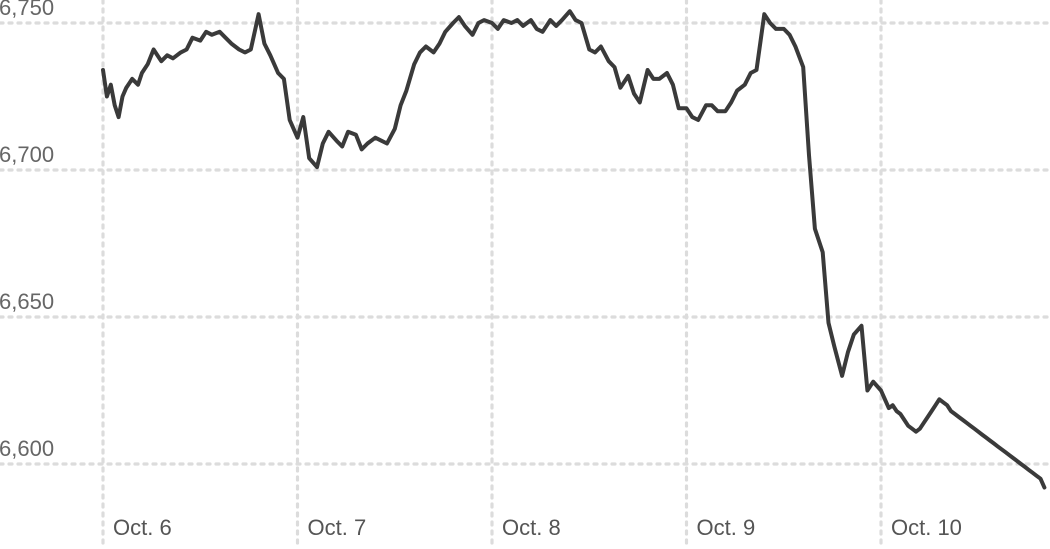 This screenshot has width=1050, height=549. What do you see at coordinates (27, 154) in the screenshot?
I see `y-tick-label: 6,700` at bounding box center [27, 154].